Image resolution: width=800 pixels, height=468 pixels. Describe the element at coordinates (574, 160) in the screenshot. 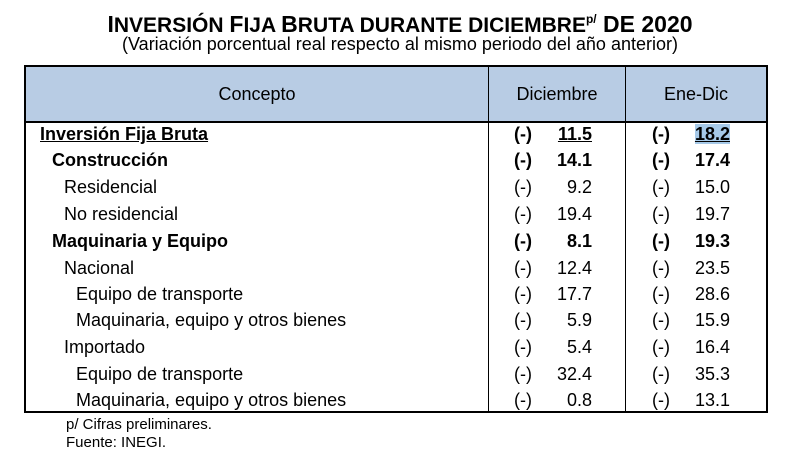

I see `diciembre-value: 14.1` at that location.